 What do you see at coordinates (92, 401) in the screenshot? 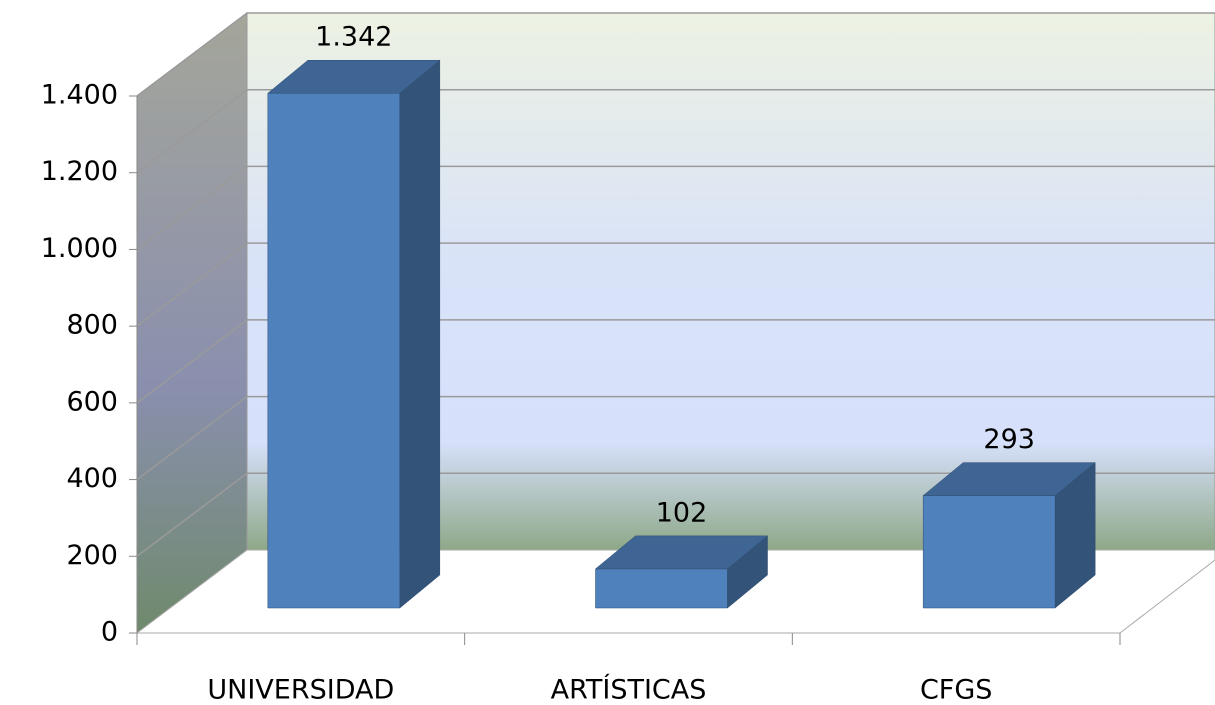
I see `y-tick-label: 600` at bounding box center [92, 401].